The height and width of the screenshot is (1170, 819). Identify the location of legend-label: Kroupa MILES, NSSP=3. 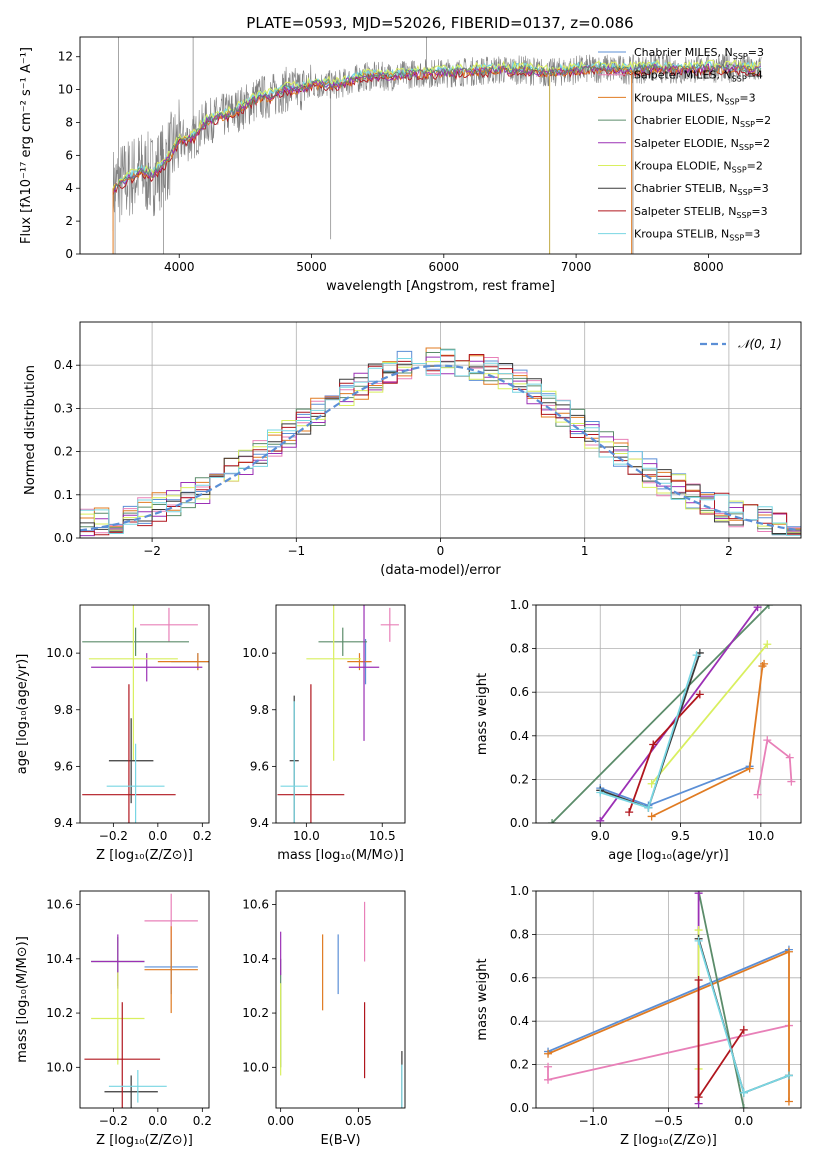
(695, 98).